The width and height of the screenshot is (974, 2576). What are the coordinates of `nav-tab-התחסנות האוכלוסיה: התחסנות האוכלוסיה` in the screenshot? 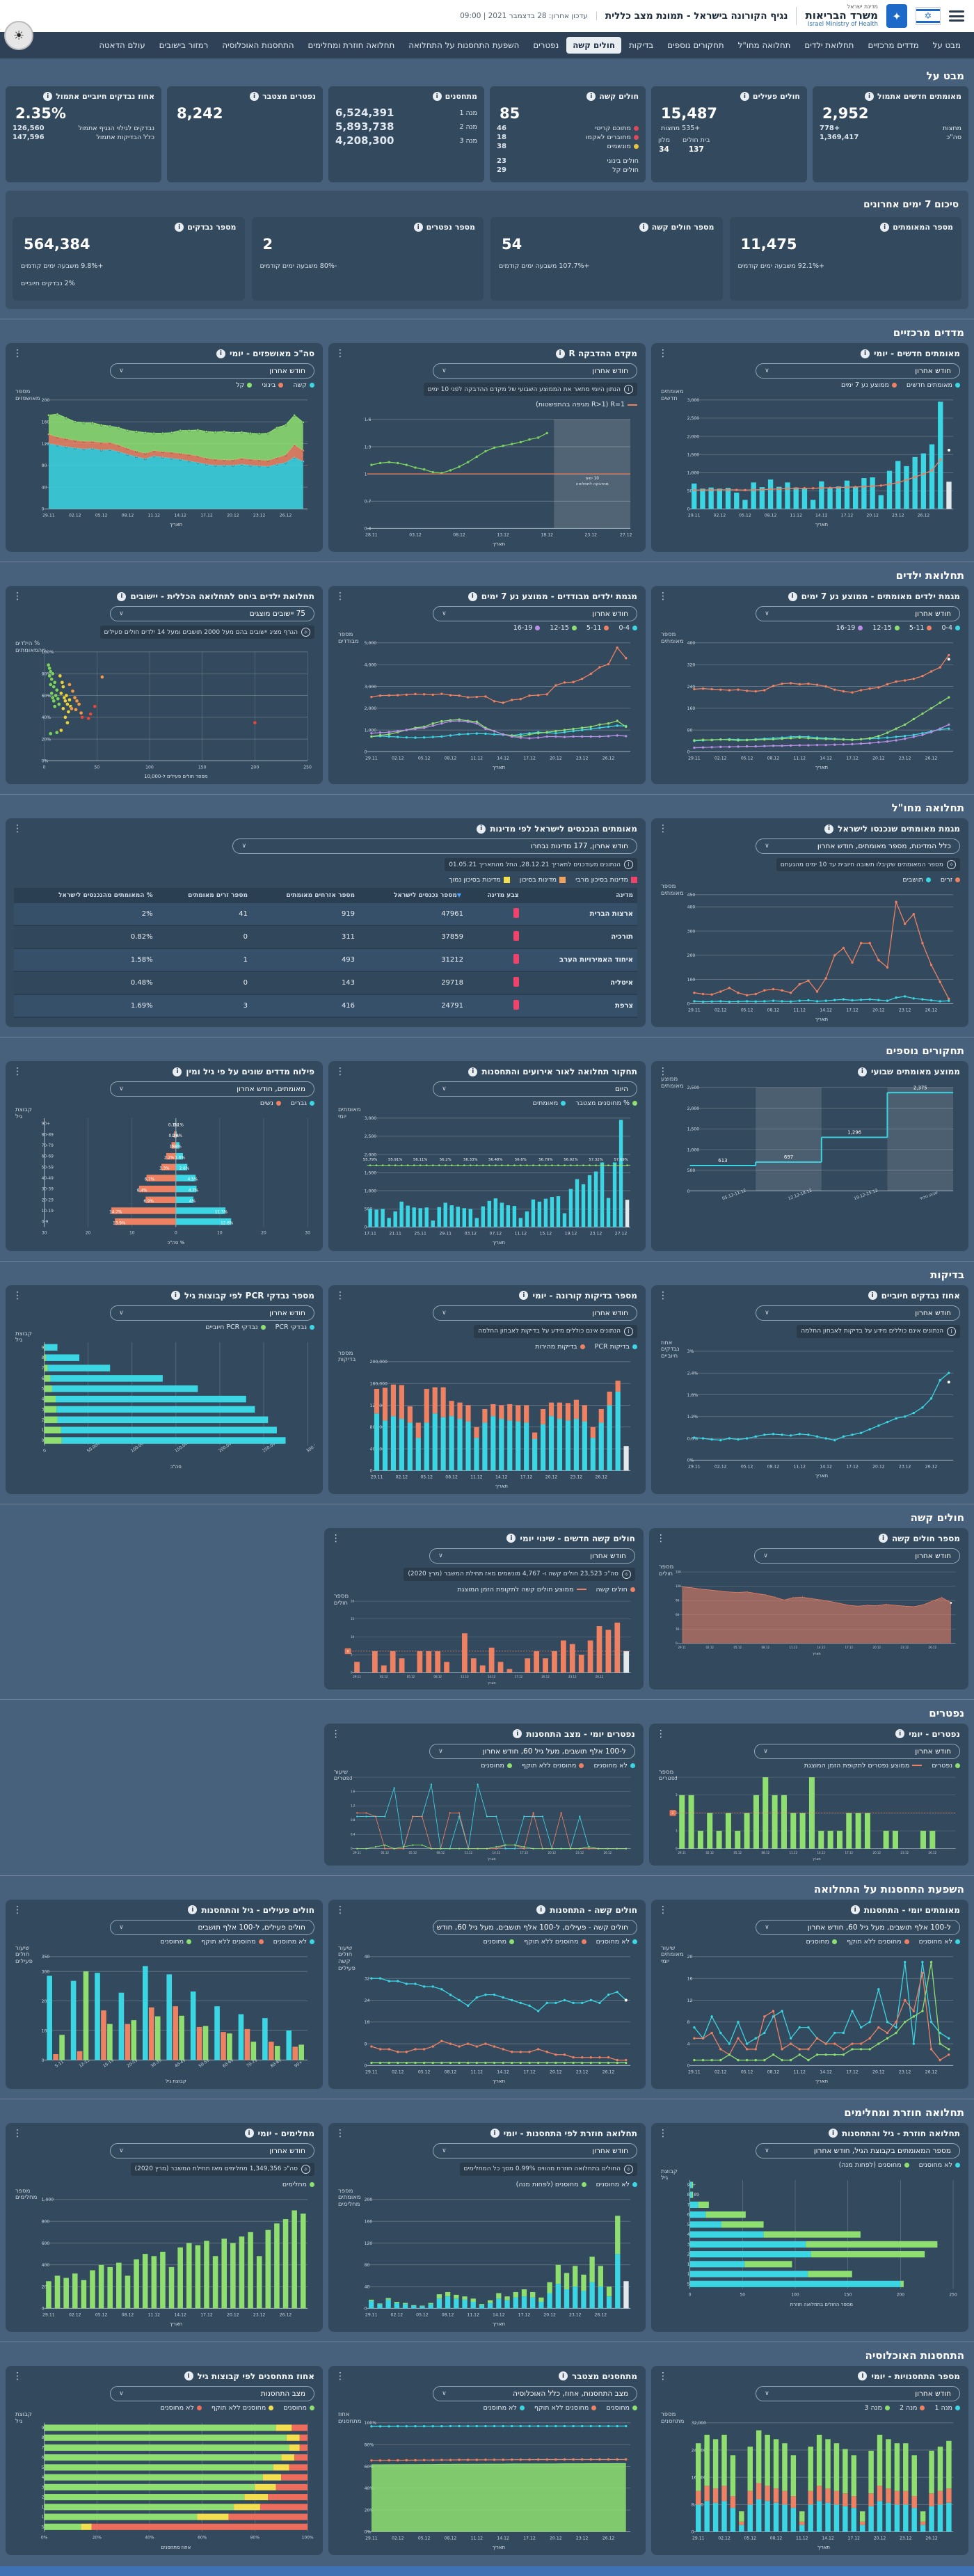 It's located at (258, 45).